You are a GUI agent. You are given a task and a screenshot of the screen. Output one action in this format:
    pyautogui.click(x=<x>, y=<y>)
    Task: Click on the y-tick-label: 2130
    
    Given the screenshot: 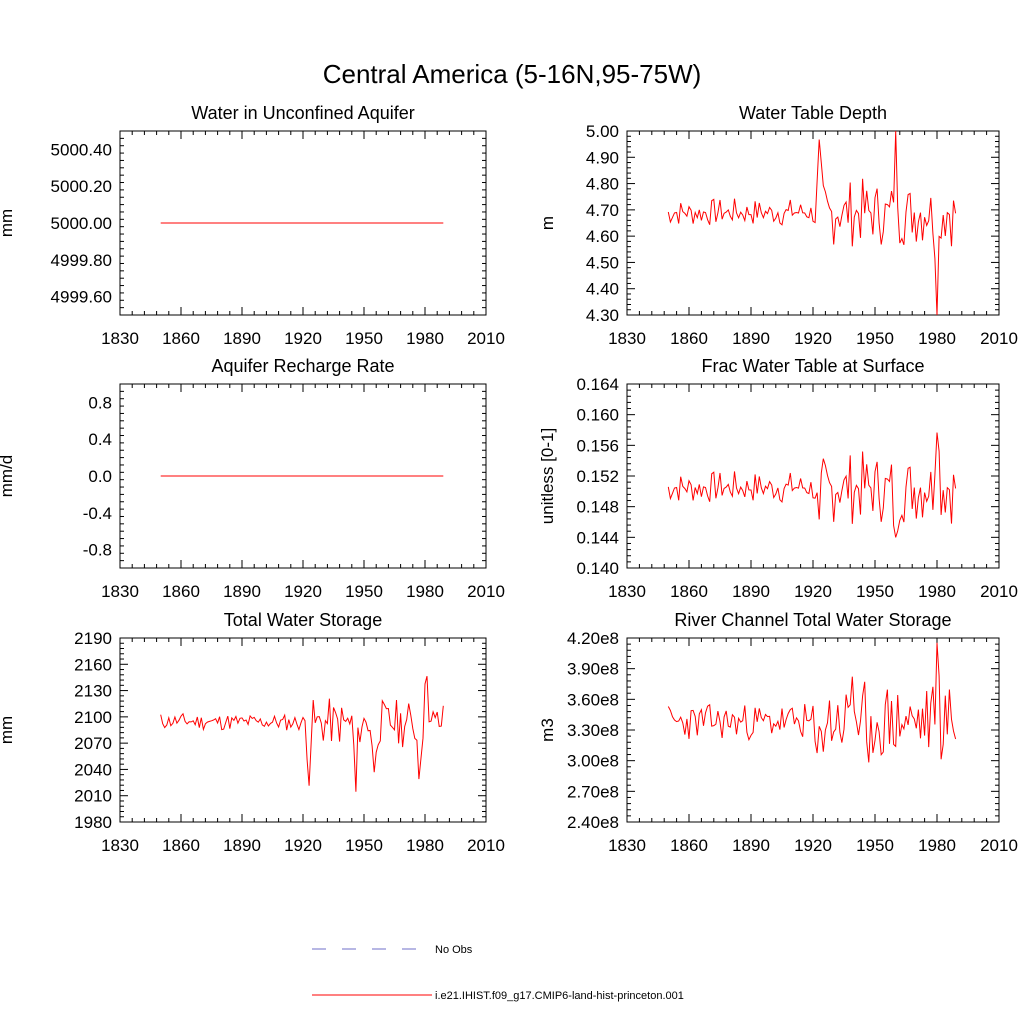 What is the action you would take?
    pyautogui.click(x=93, y=691)
    